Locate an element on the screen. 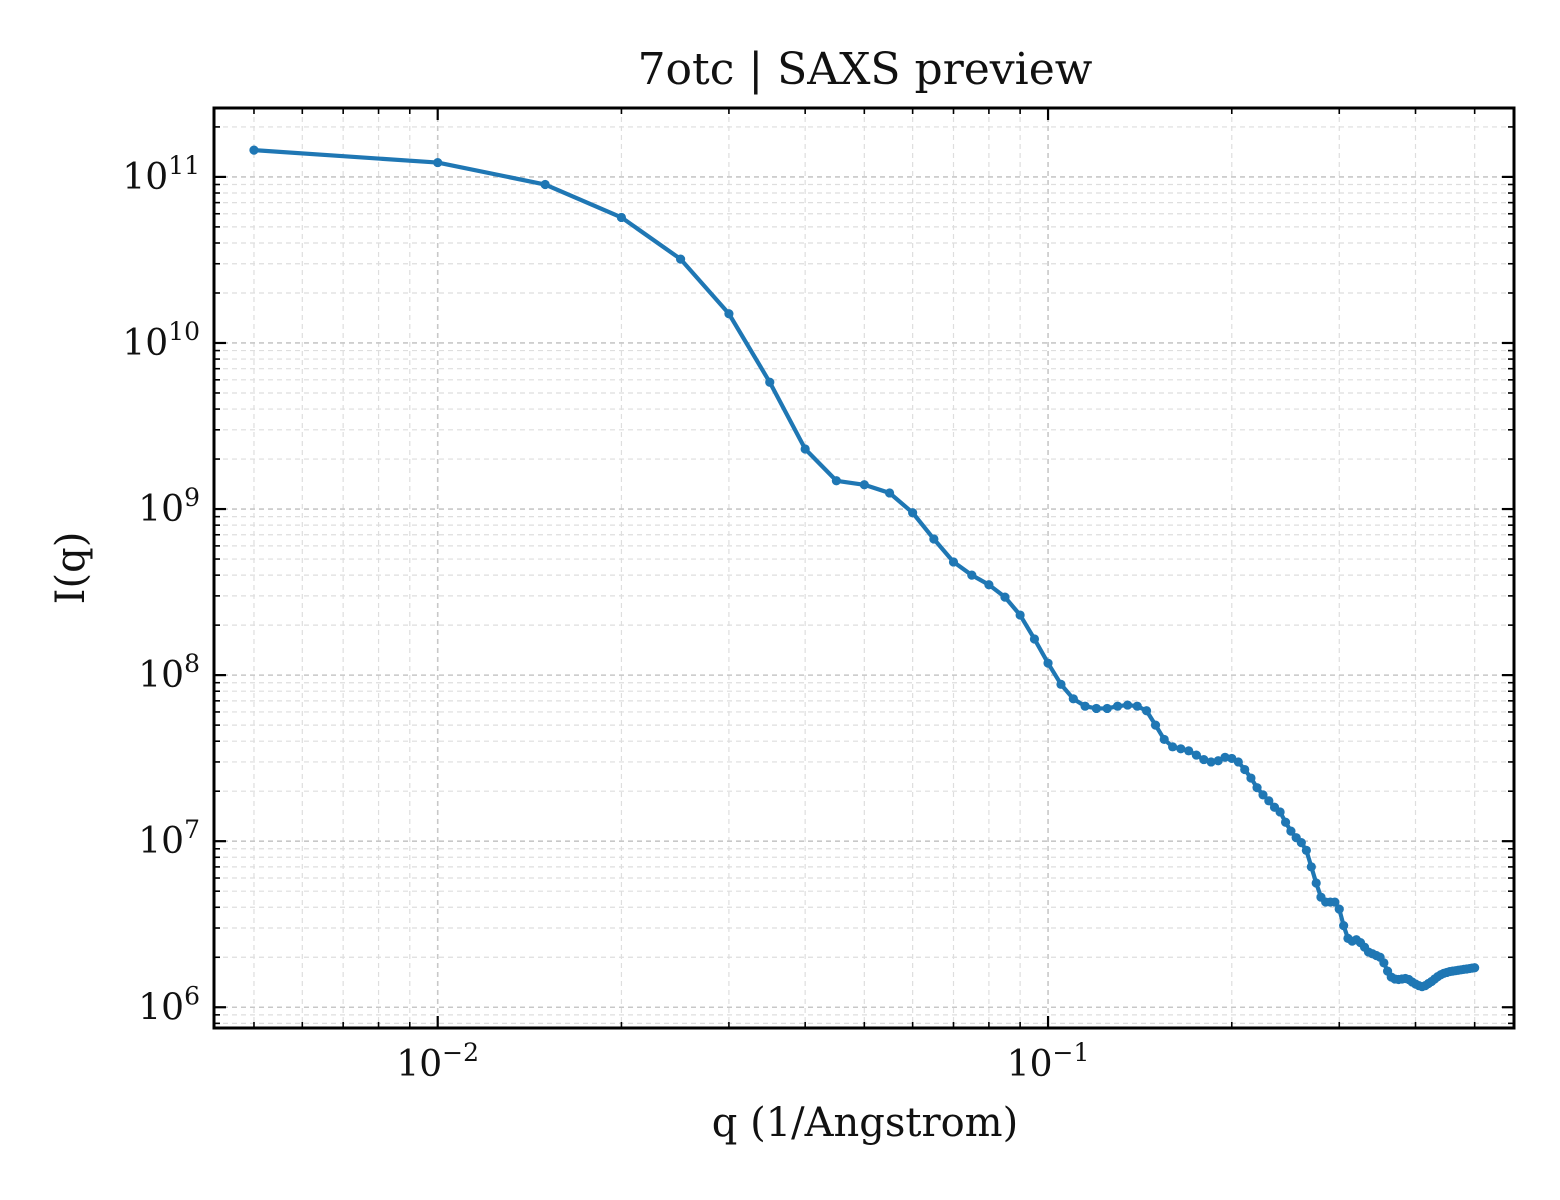 The width and height of the screenshot is (1560, 1200). y-axis-label: I(q) is located at coordinates (71, 568).